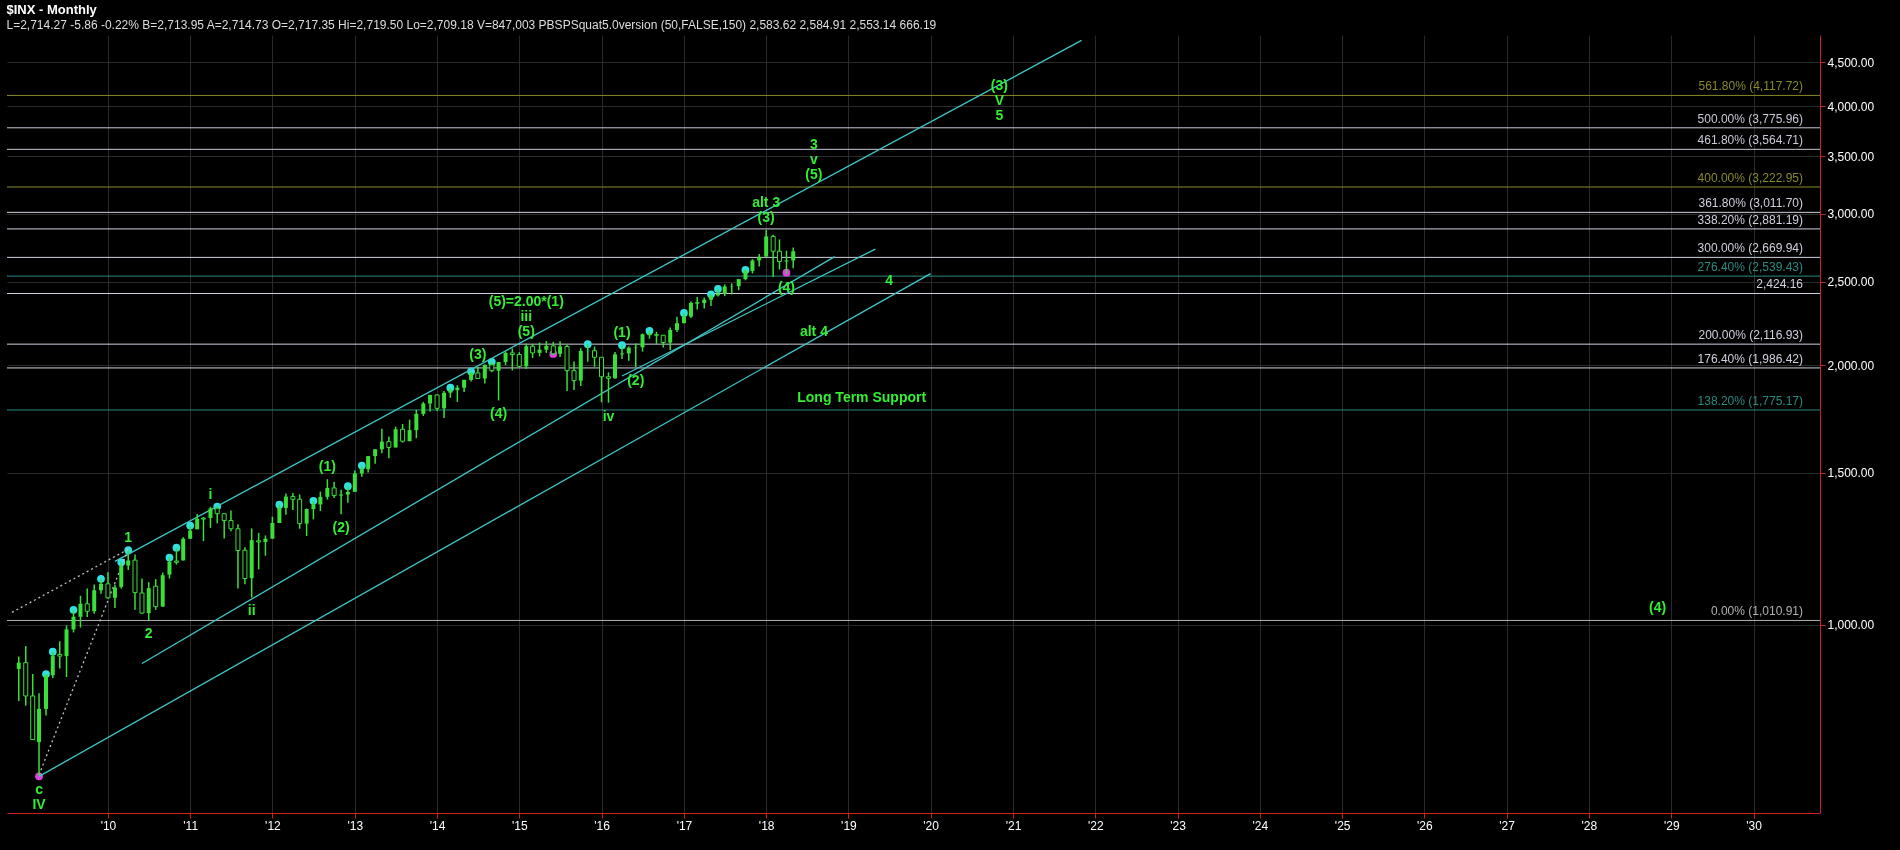  I want to click on ref-line-label: 200.00% (2,116.93), so click(1750, 335).